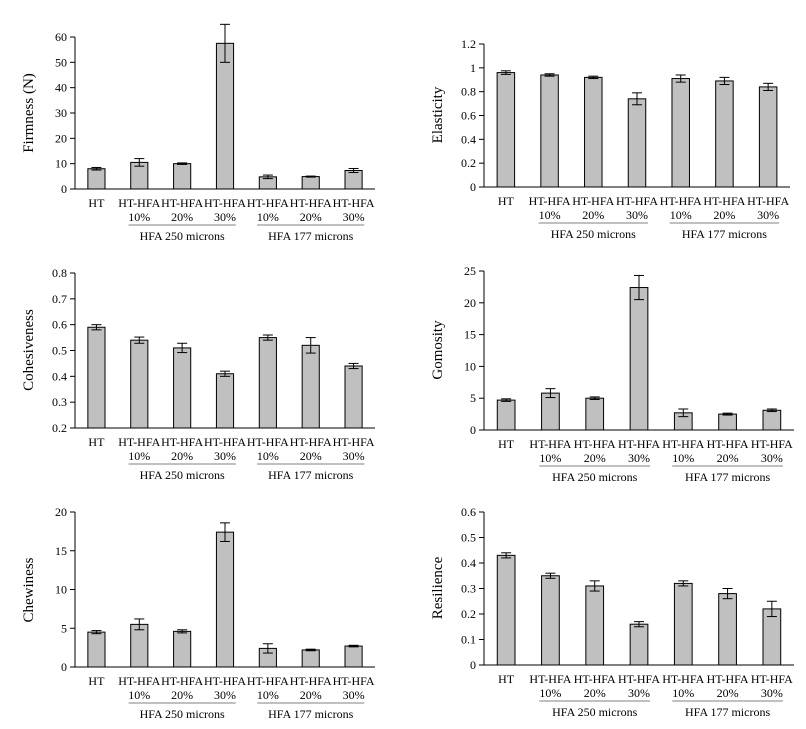  What do you see at coordinates (468, 92) in the screenshot?
I see `y-tick-label: 0.8` at bounding box center [468, 92].